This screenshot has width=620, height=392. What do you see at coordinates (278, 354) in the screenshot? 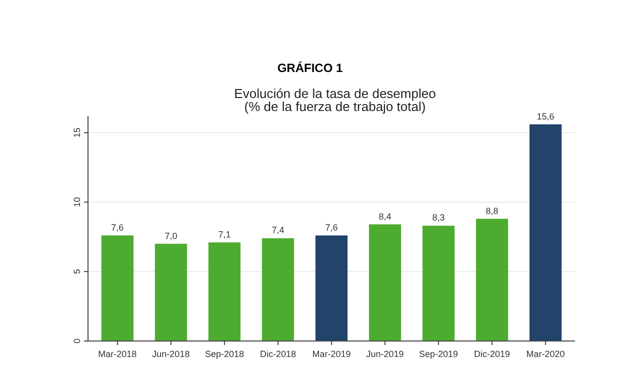
I see `x-tick-label: Dic-2018` at bounding box center [278, 354].